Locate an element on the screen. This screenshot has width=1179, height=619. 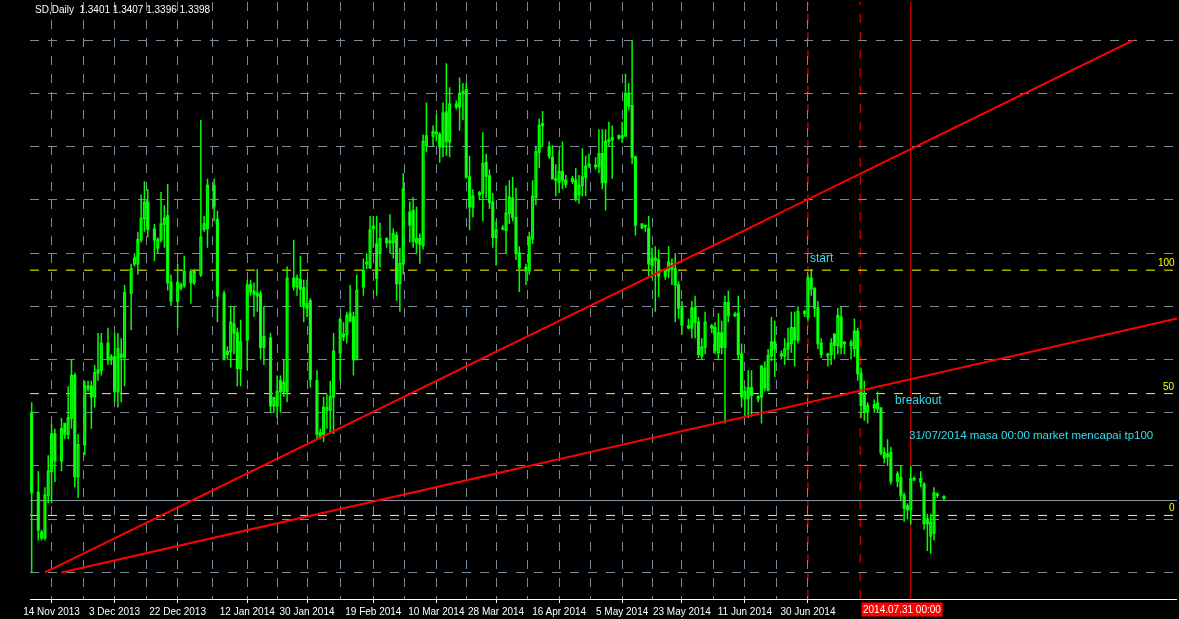
annotation: 0 is located at coordinates (1172, 507).